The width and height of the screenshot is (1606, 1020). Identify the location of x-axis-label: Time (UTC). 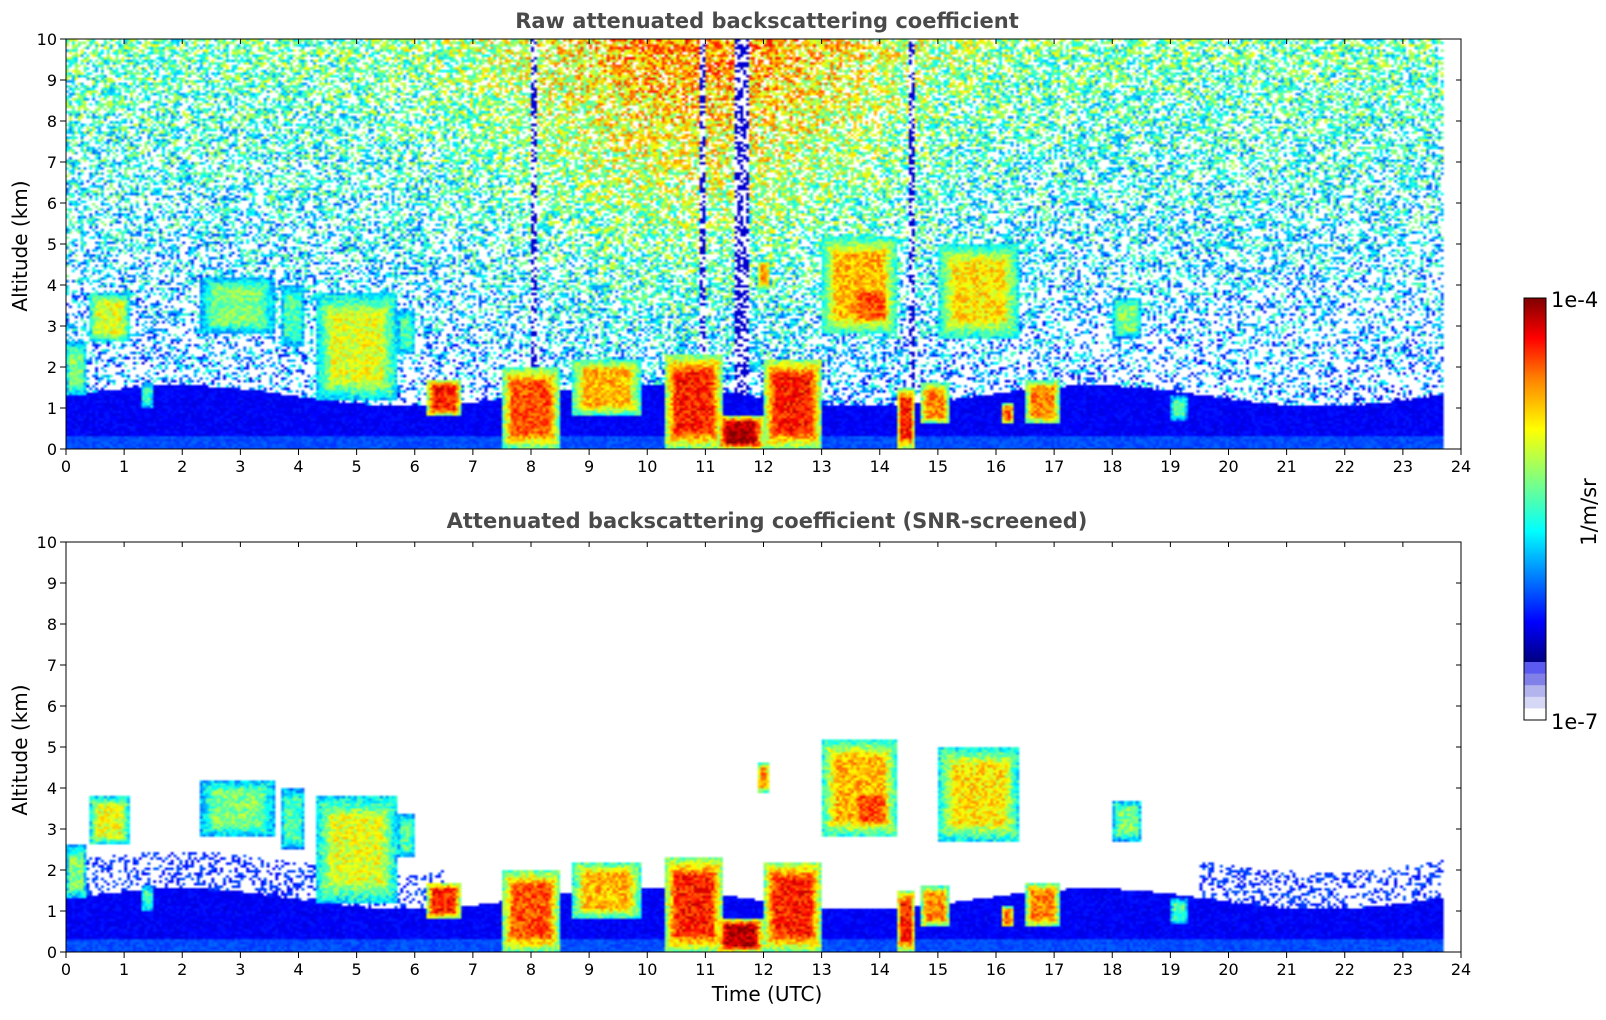
(767, 994).